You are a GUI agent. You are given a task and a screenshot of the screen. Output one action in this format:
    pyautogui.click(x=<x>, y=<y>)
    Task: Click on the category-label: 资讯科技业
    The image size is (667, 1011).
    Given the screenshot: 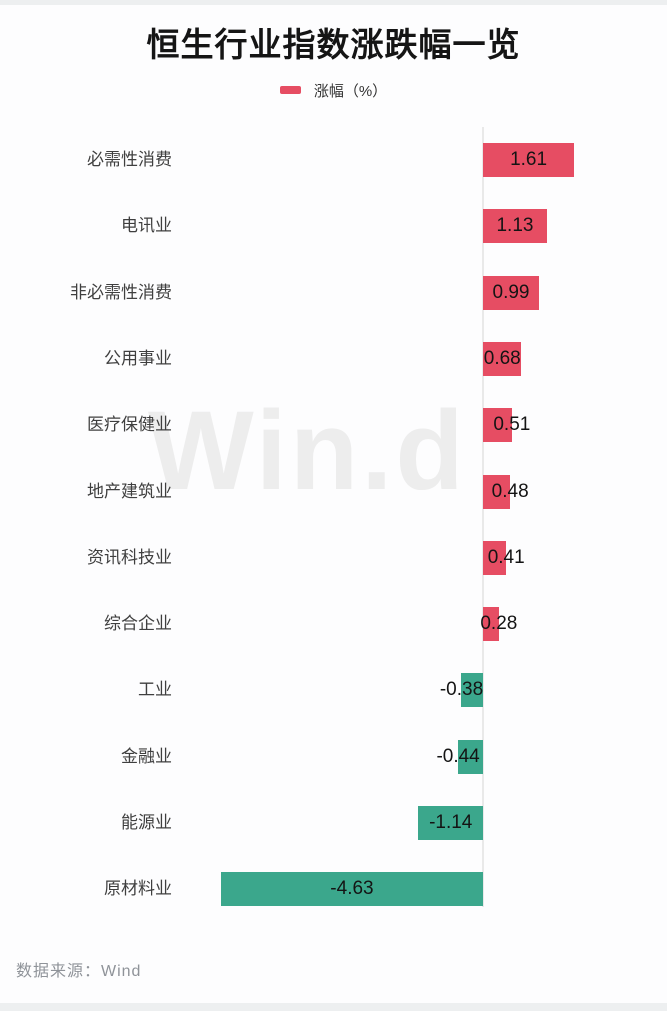 What is the action you would take?
    pyautogui.click(x=129, y=557)
    